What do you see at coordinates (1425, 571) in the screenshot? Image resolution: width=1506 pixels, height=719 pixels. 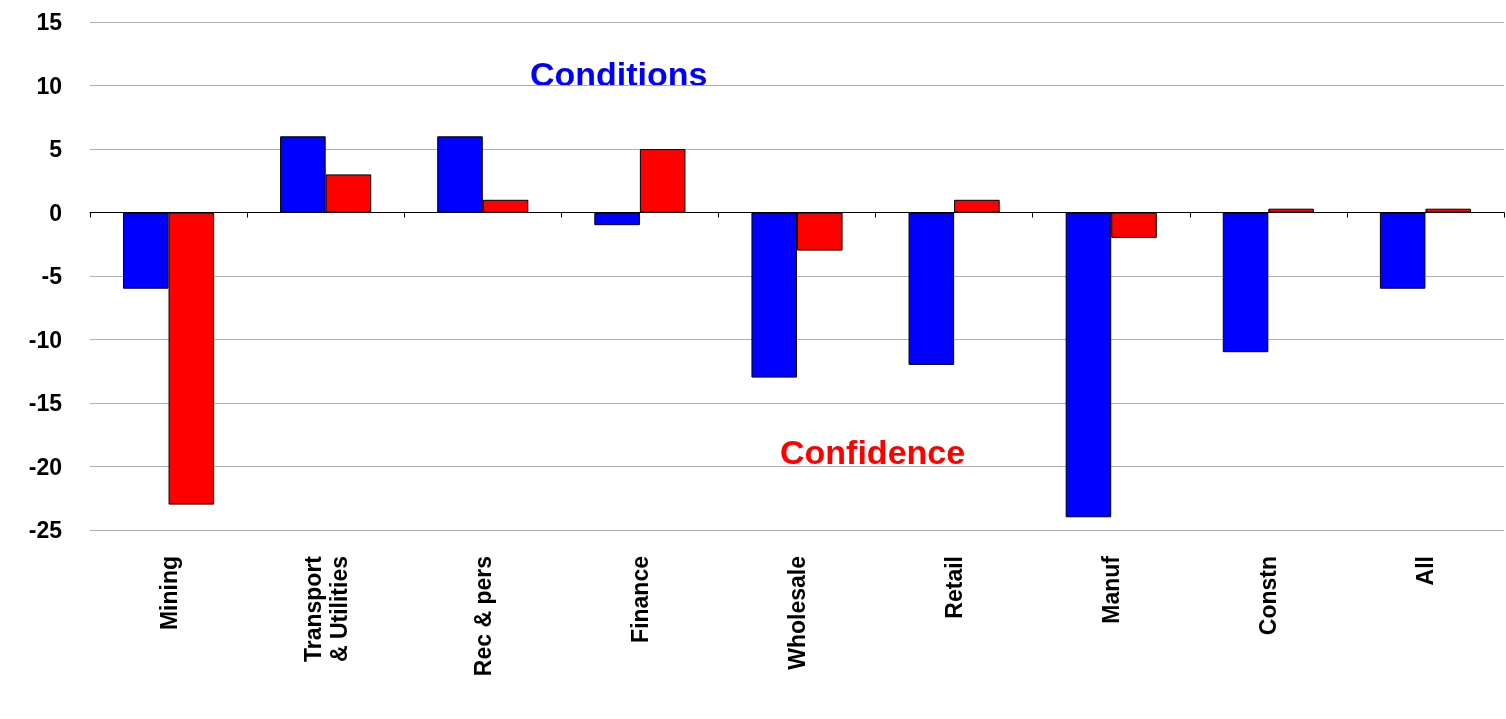 I see `x-tick-label: All` at bounding box center [1425, 571].